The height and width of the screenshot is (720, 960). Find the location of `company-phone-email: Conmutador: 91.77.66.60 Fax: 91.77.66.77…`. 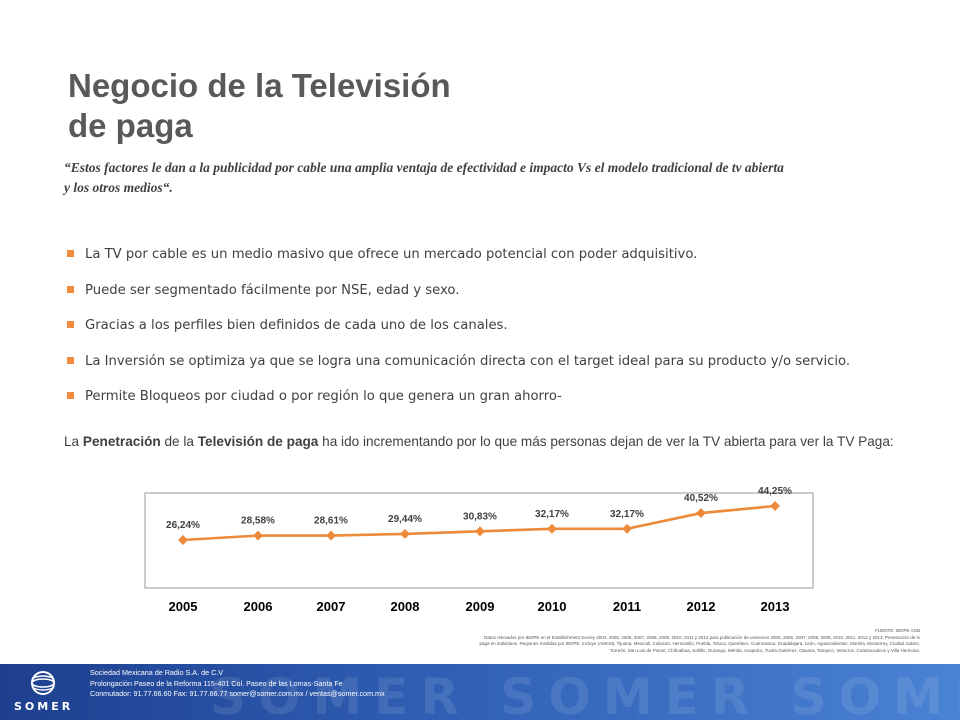

company-phone-email: Conmutador: 91.77.66.60 Fax: 91.77.66.77… is located at coordinates (237, 693).